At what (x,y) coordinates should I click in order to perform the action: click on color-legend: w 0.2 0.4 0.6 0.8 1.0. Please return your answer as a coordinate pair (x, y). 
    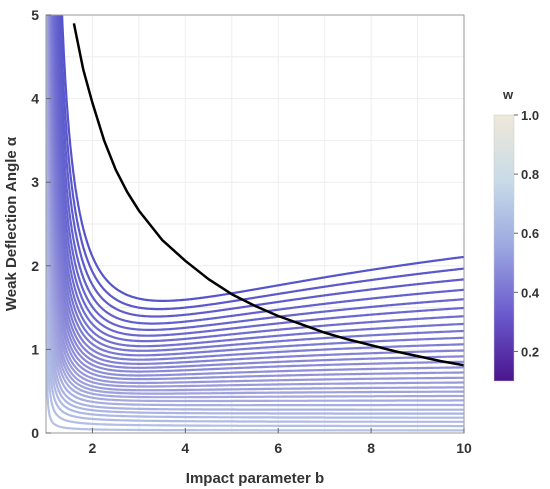
    Looking at the image, I should click on (516, 234).